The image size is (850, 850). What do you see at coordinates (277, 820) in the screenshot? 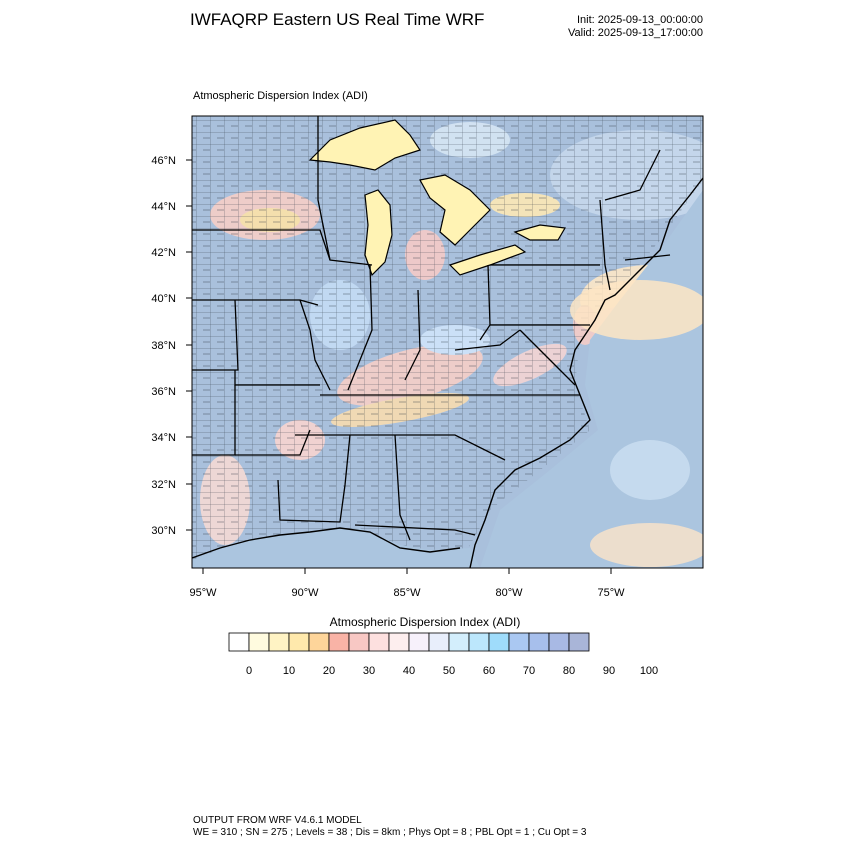
I see `footer-line-1: OUTPUT FROM WRF V4.6.1 MODEL` at bounding box center [277, 820].